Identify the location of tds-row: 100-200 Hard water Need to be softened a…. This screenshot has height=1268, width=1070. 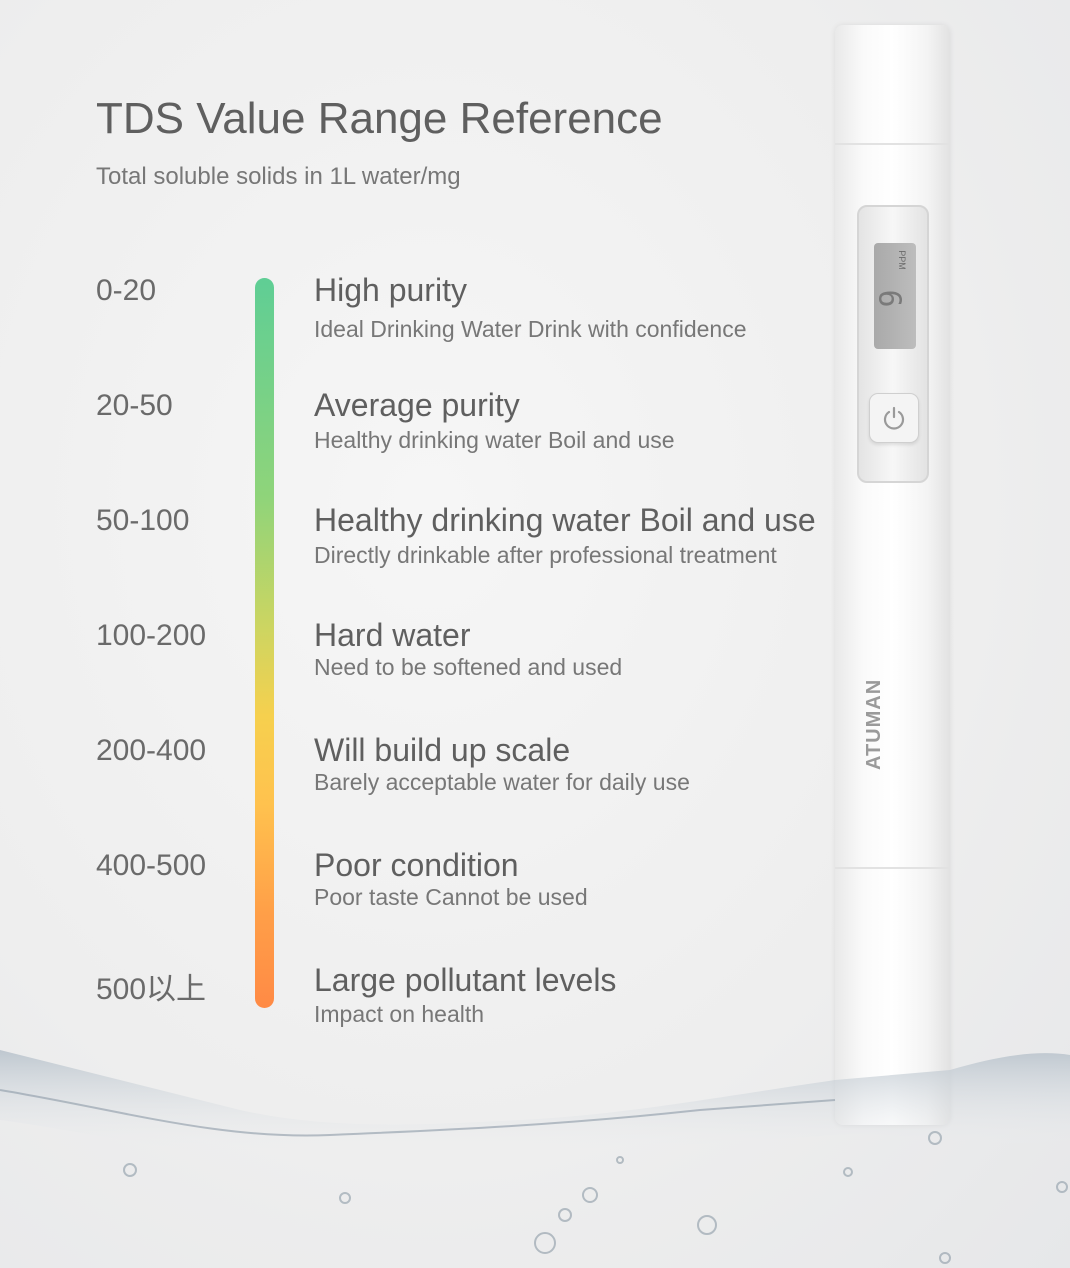
(420, 675).